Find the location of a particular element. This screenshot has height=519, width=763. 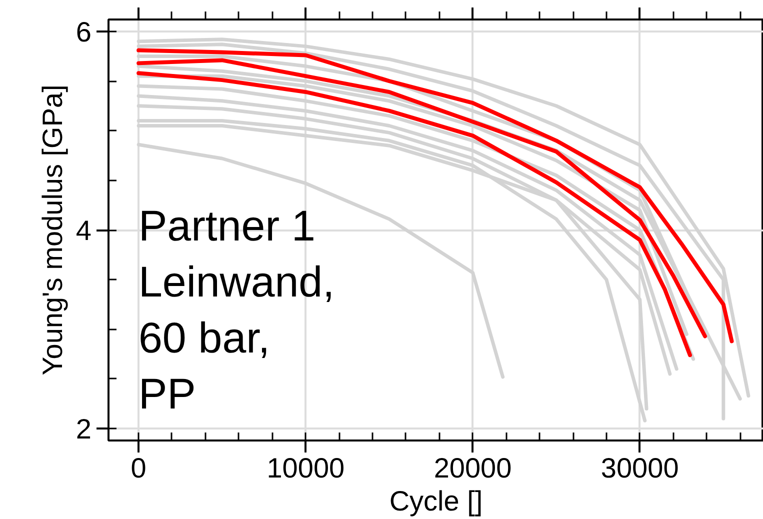

x-axis-title: Cycle [] is located at coordinates (436, 501).